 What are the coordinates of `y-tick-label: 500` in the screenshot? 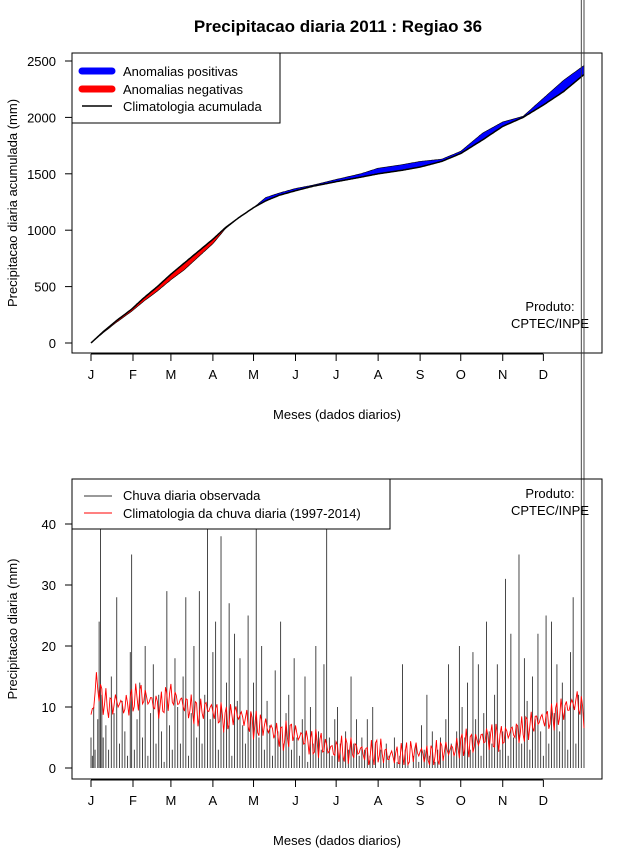 It's located at (45, 287).